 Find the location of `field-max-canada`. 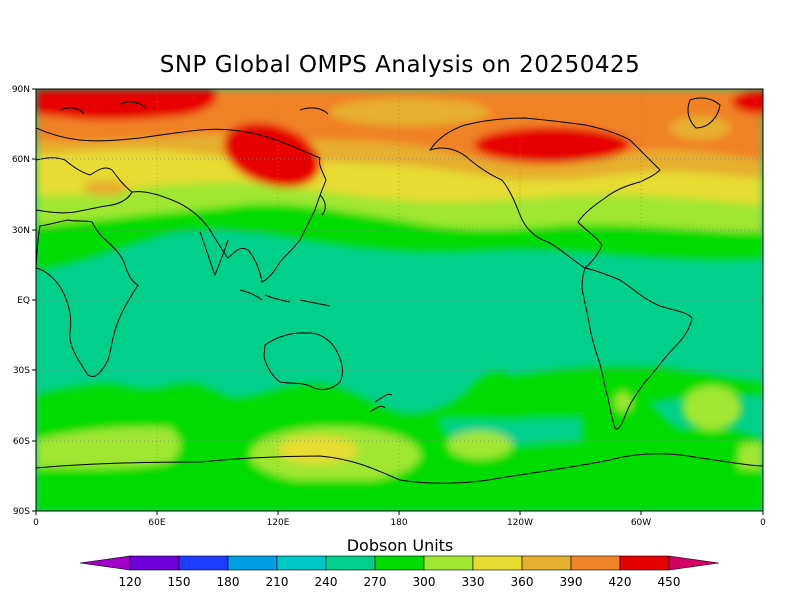

field-max-canada is located at coordinates (552, 145).